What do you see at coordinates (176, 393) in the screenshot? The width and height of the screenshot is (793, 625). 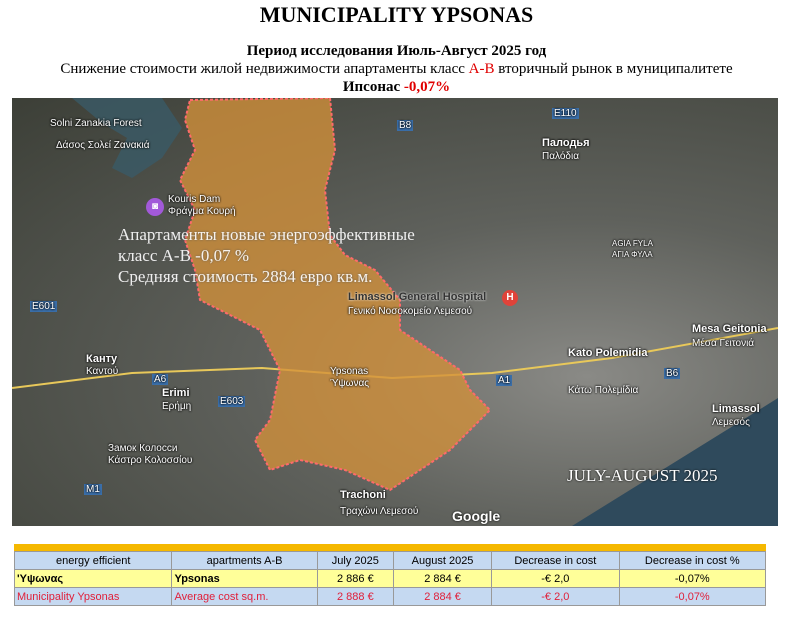 I see `map-label-erimi: Erimi` at bounding box center [176, 393].